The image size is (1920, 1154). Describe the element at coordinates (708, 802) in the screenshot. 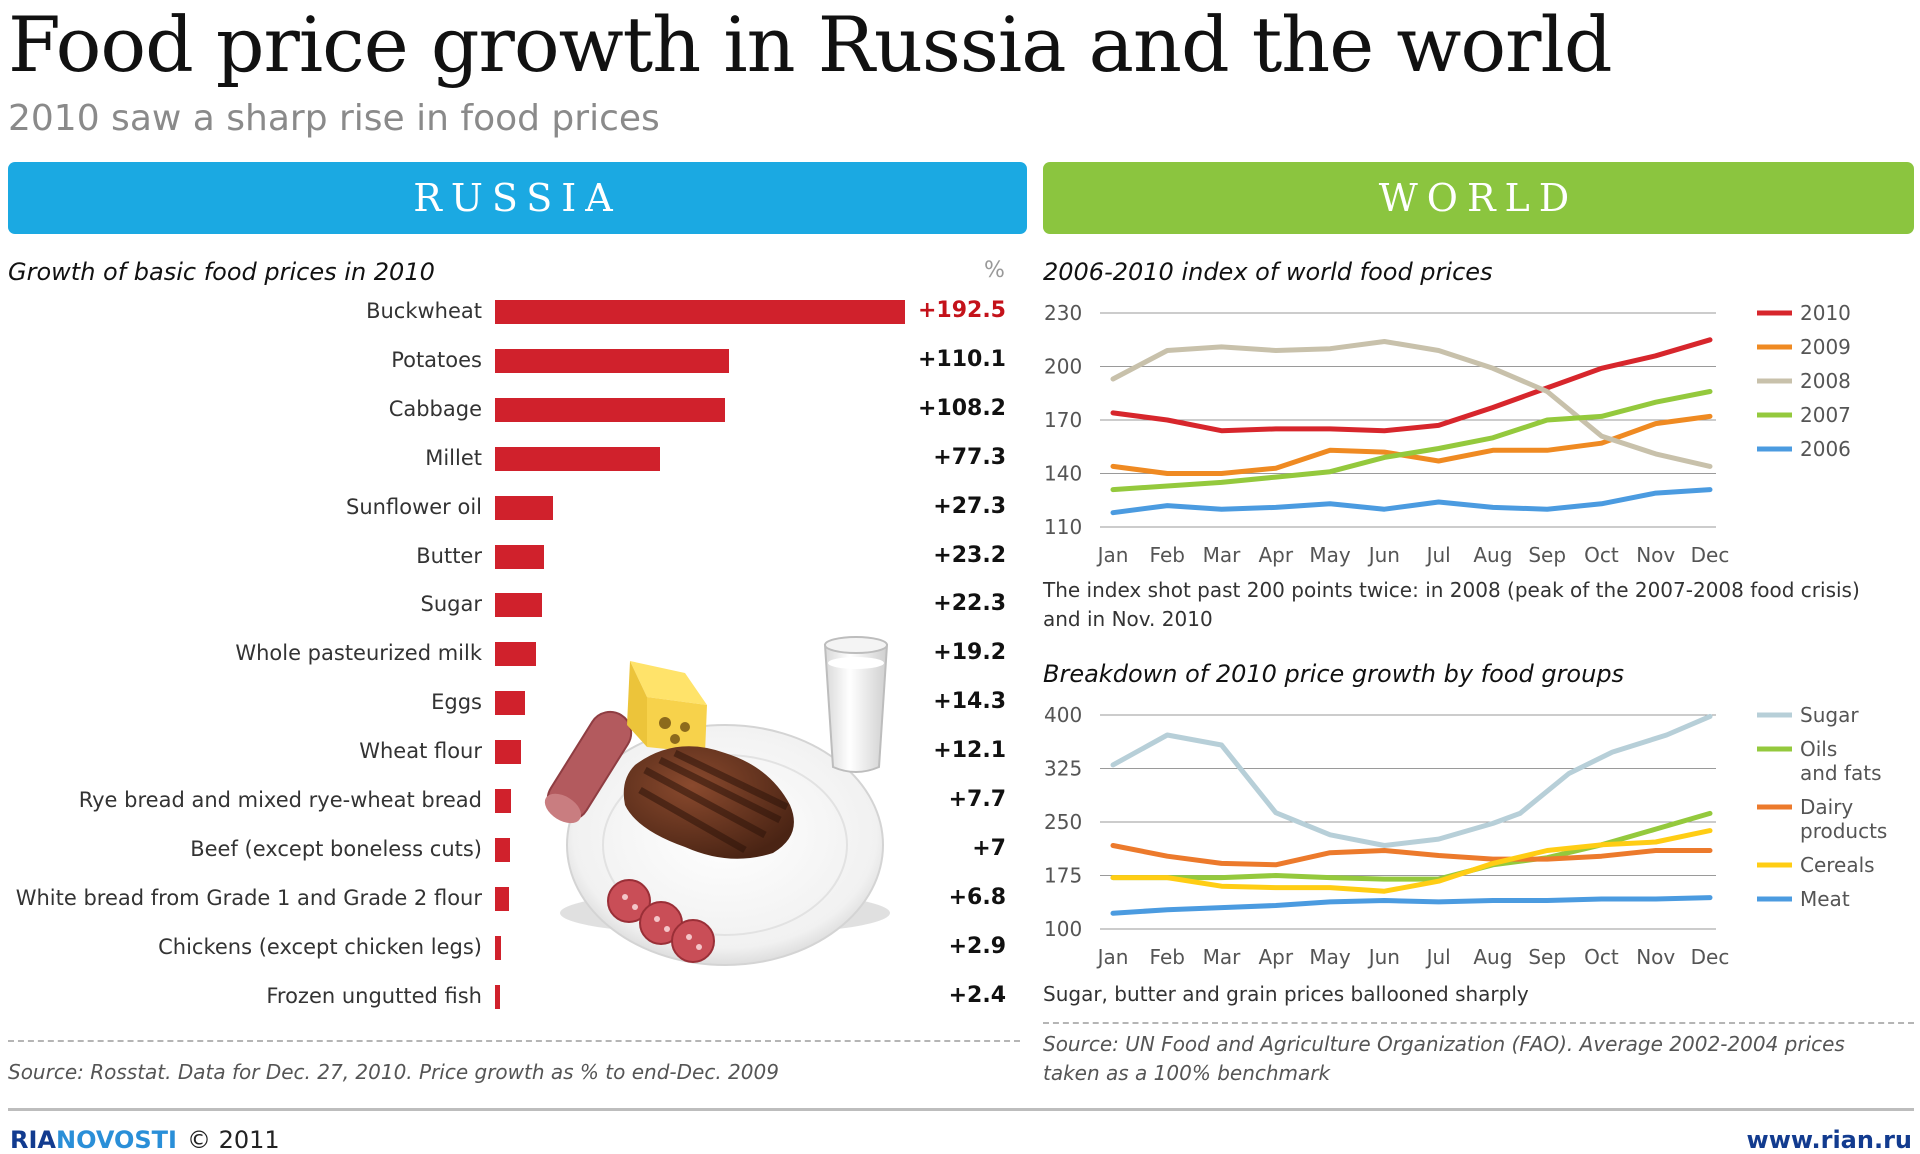

I see `steak` at that location.